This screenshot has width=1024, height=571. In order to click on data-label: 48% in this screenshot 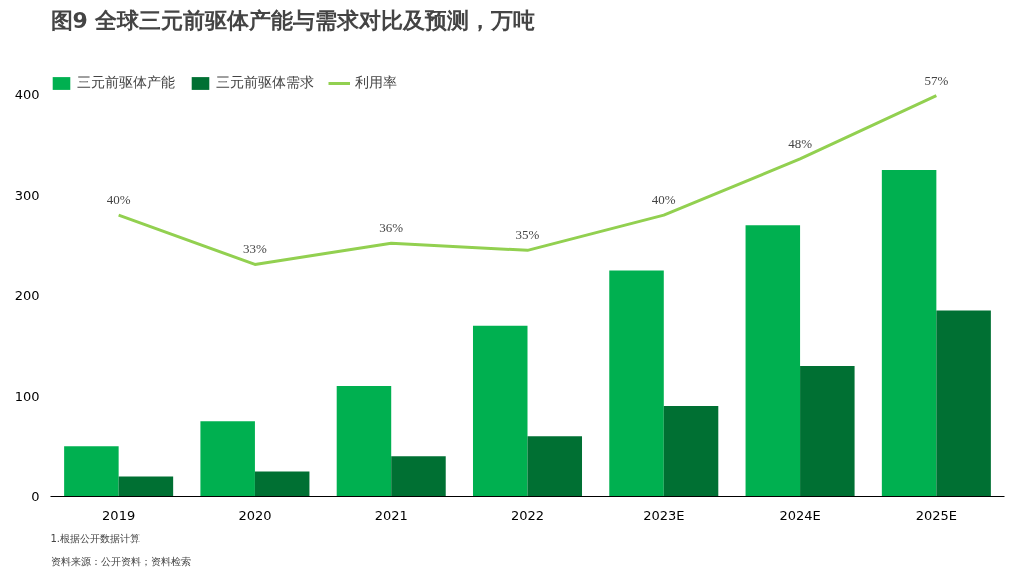, I will do `click(800, 143)`.